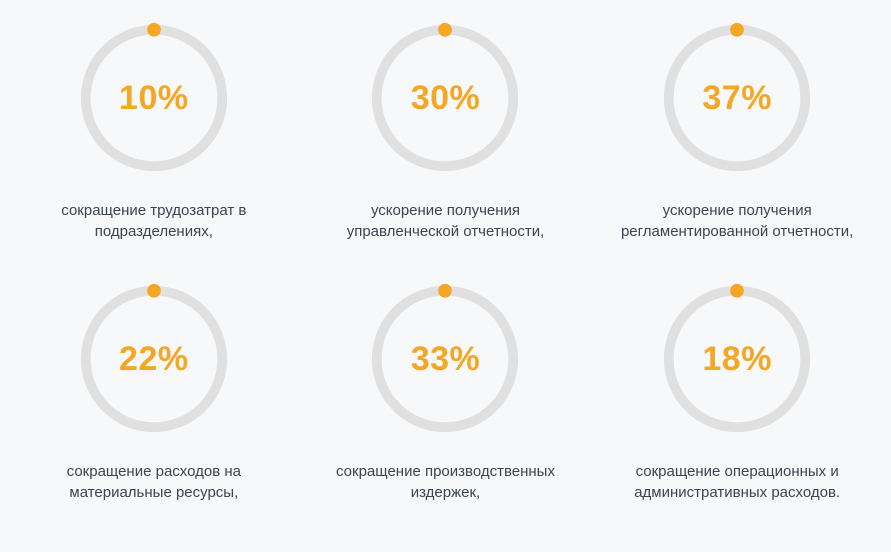  I want to click on donut-value: 22%, so click(154, 358).